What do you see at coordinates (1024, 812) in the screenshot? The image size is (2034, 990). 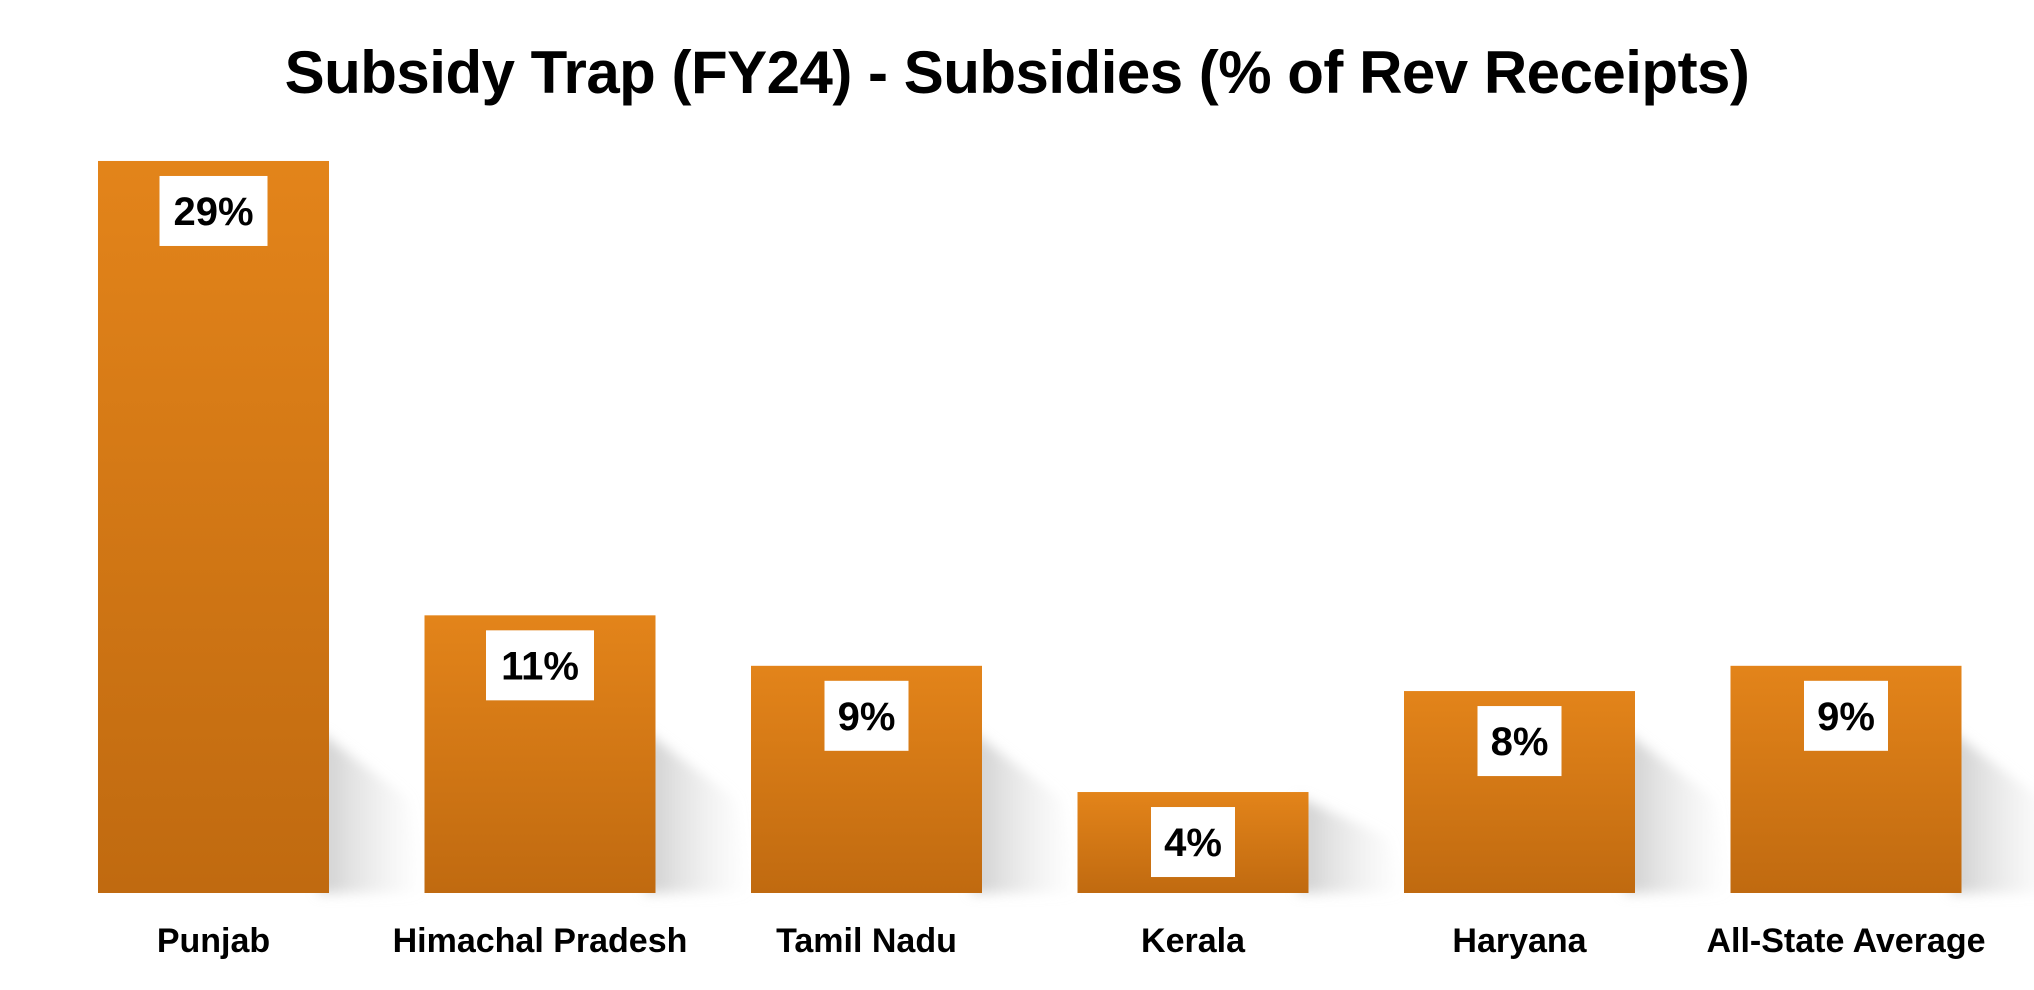 I see `bar-shadow-tamil-nadu` at bounding box center [1024, 812].